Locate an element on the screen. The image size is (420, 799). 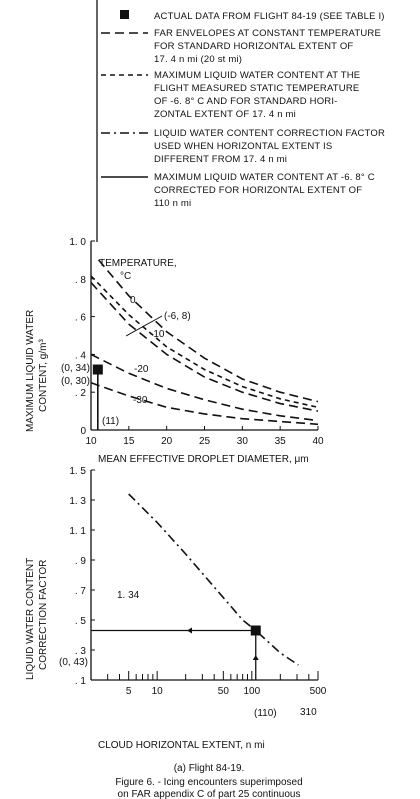
chart1-series-2-line is located at coordinates (204, 342).